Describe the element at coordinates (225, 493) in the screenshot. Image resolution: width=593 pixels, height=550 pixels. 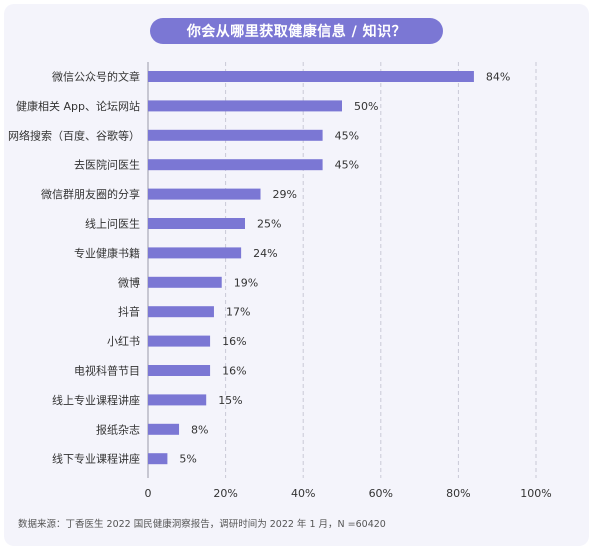
I see `x-tick-label: 20%` at that location.